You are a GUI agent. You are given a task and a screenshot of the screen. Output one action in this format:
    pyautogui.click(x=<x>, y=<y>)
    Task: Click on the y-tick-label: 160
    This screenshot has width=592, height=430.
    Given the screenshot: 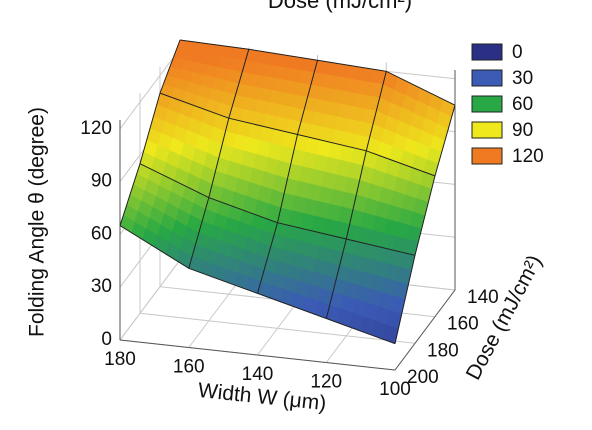 What is the action you would take?
    pyautogui.click(x=463, y=324)
    